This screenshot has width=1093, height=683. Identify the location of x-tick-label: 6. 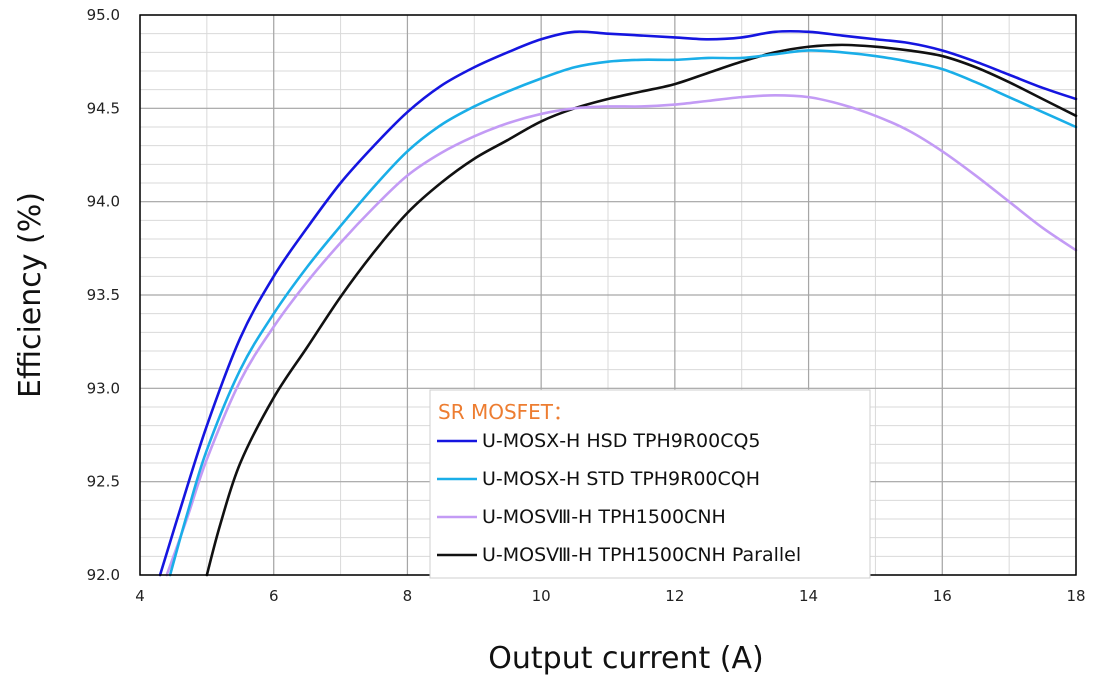
(274, 596).